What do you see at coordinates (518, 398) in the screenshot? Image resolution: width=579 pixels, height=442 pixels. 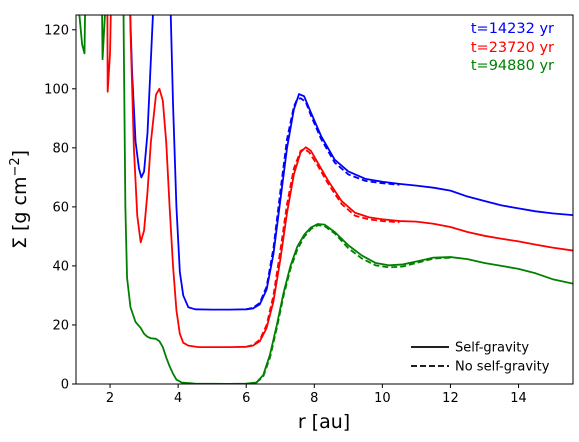 I see `x-tick-label: 14` at bounding box center [518, 398].